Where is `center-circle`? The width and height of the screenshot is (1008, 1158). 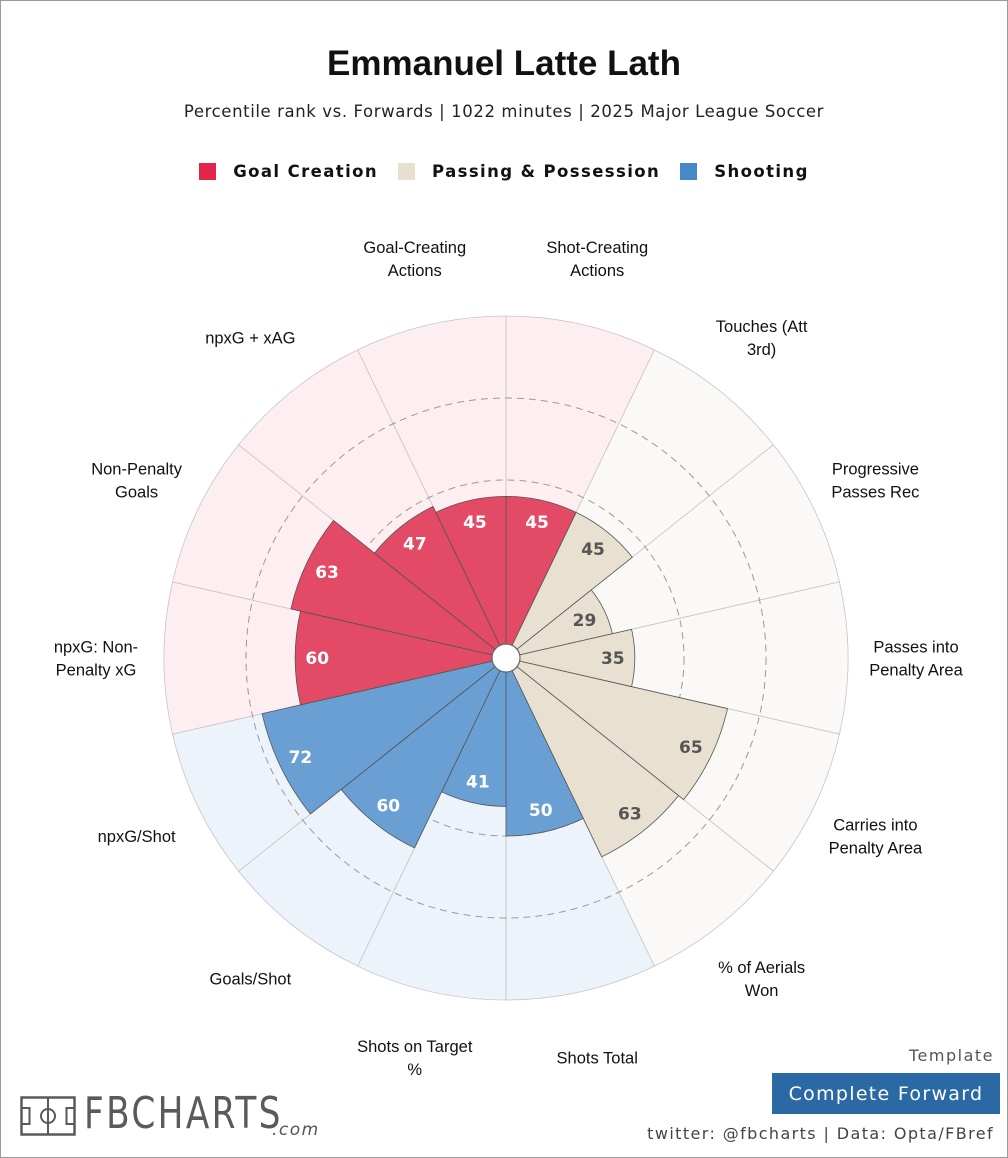 center-circle is located at coordinates (506, 658).